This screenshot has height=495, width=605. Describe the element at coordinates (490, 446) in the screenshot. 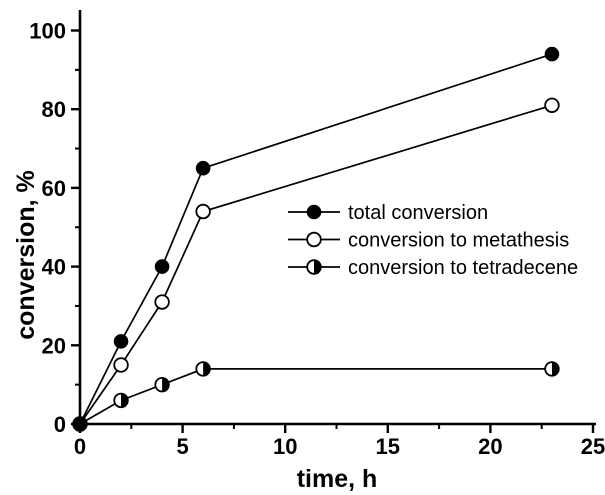

I see `x-tick-label: 20` at that location.